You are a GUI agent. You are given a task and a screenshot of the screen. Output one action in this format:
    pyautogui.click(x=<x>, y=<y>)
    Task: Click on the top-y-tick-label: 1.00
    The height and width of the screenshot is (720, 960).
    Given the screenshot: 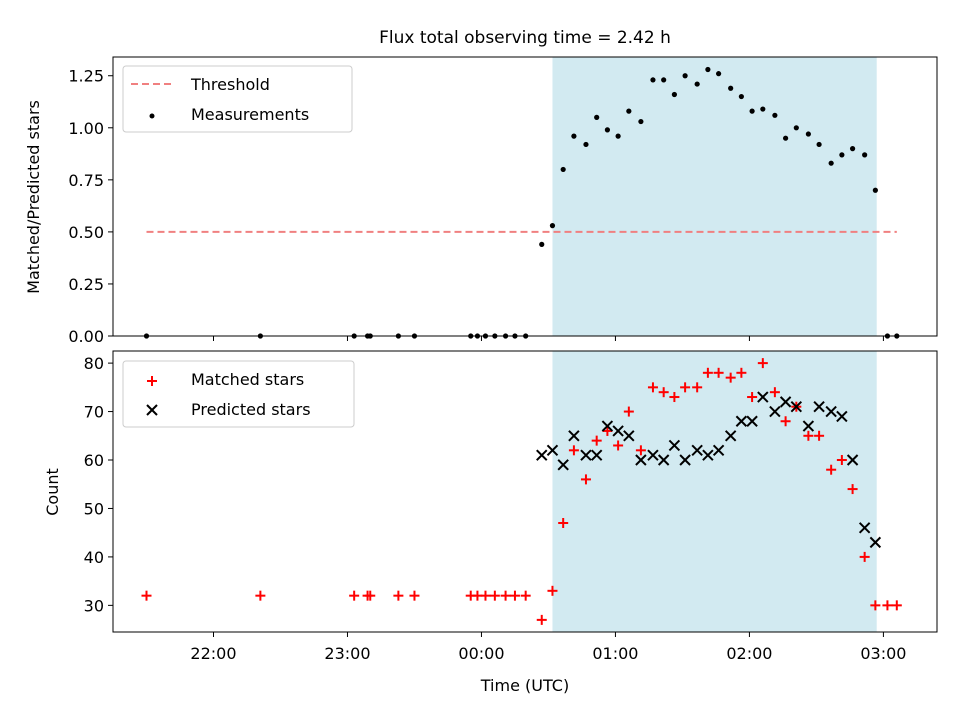 What is the action you would take?
    pyautogui.click(x=86, y=128)
    